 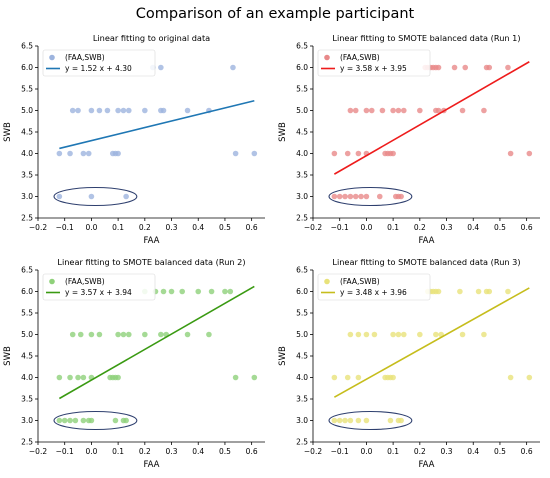 What do you see at coordinates (91, 451) in the screenshot?
I see `x-tick-label: 0.0` at bounding box center [91, 451].